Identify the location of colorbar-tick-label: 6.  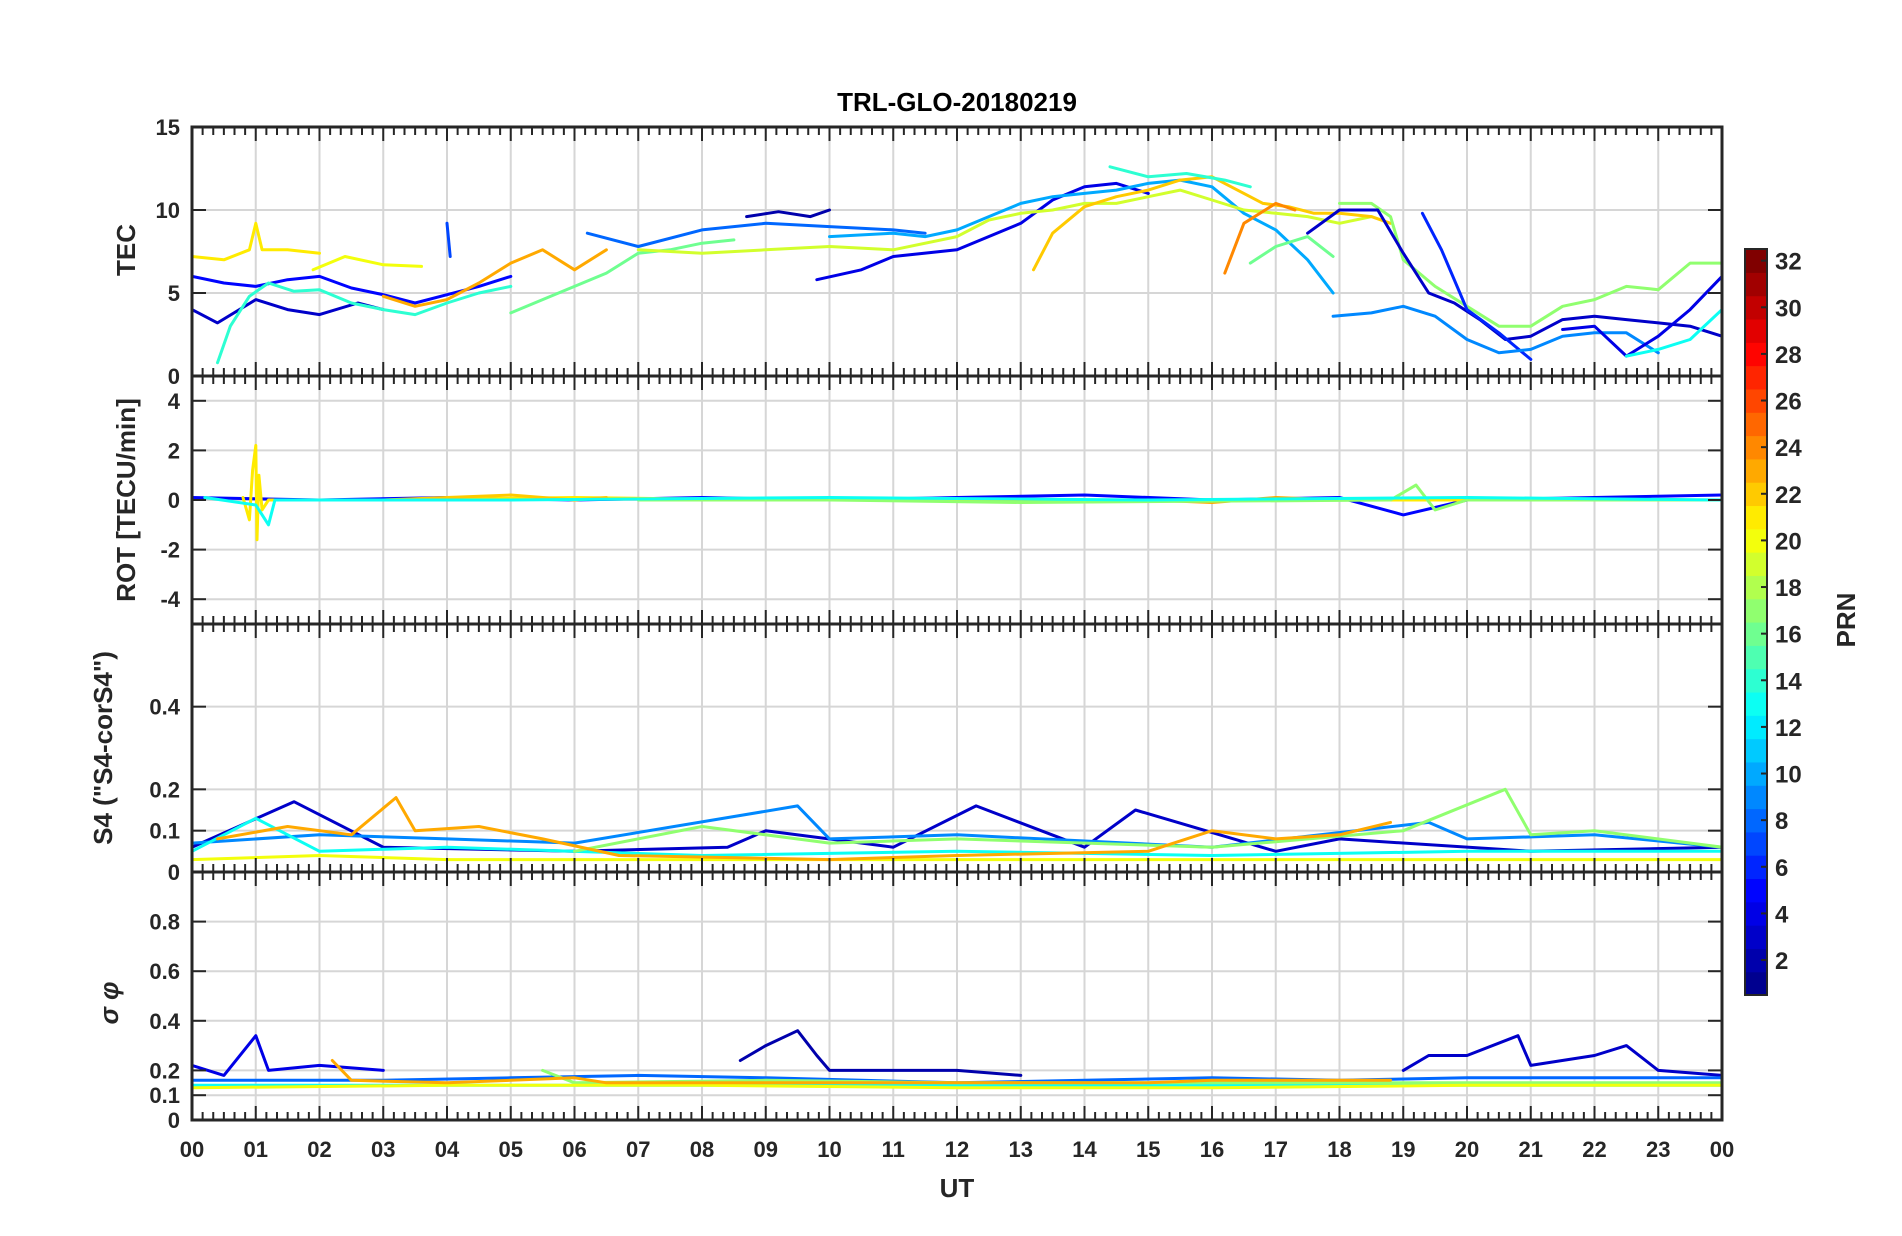
(1781, 868).